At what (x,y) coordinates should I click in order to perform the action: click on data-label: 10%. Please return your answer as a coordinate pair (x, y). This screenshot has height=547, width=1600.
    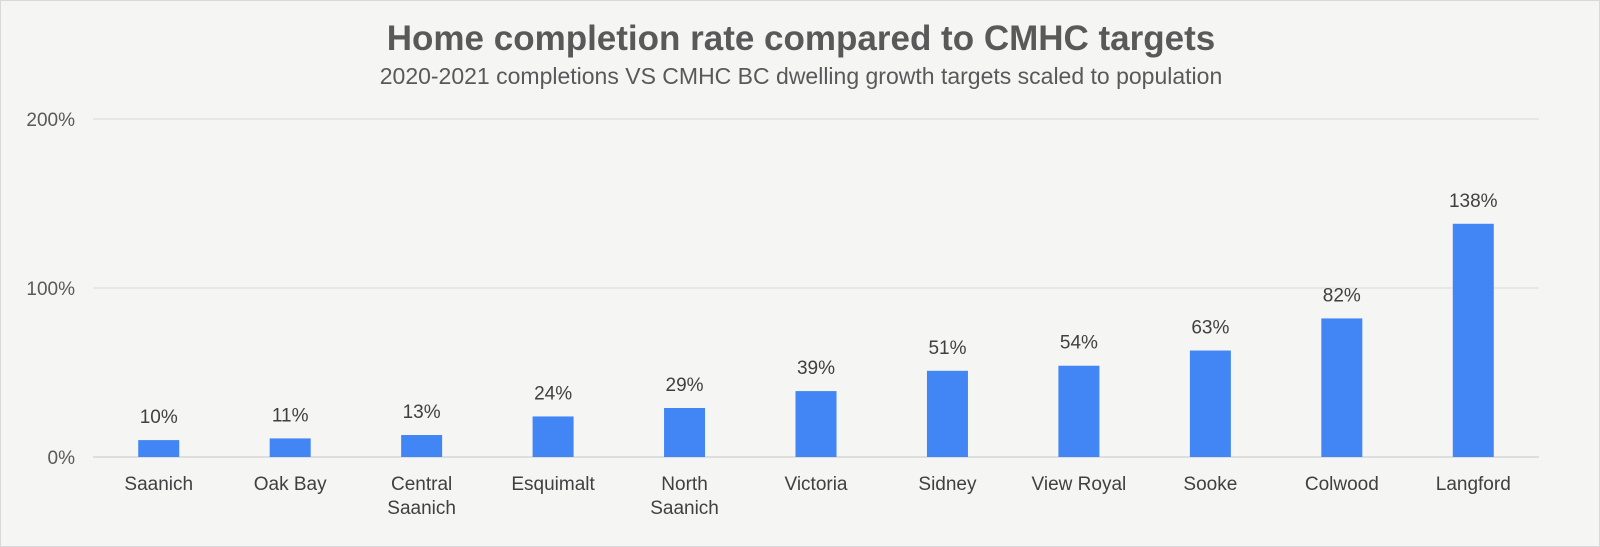
    Looking at the image, I should click on (159, 417).